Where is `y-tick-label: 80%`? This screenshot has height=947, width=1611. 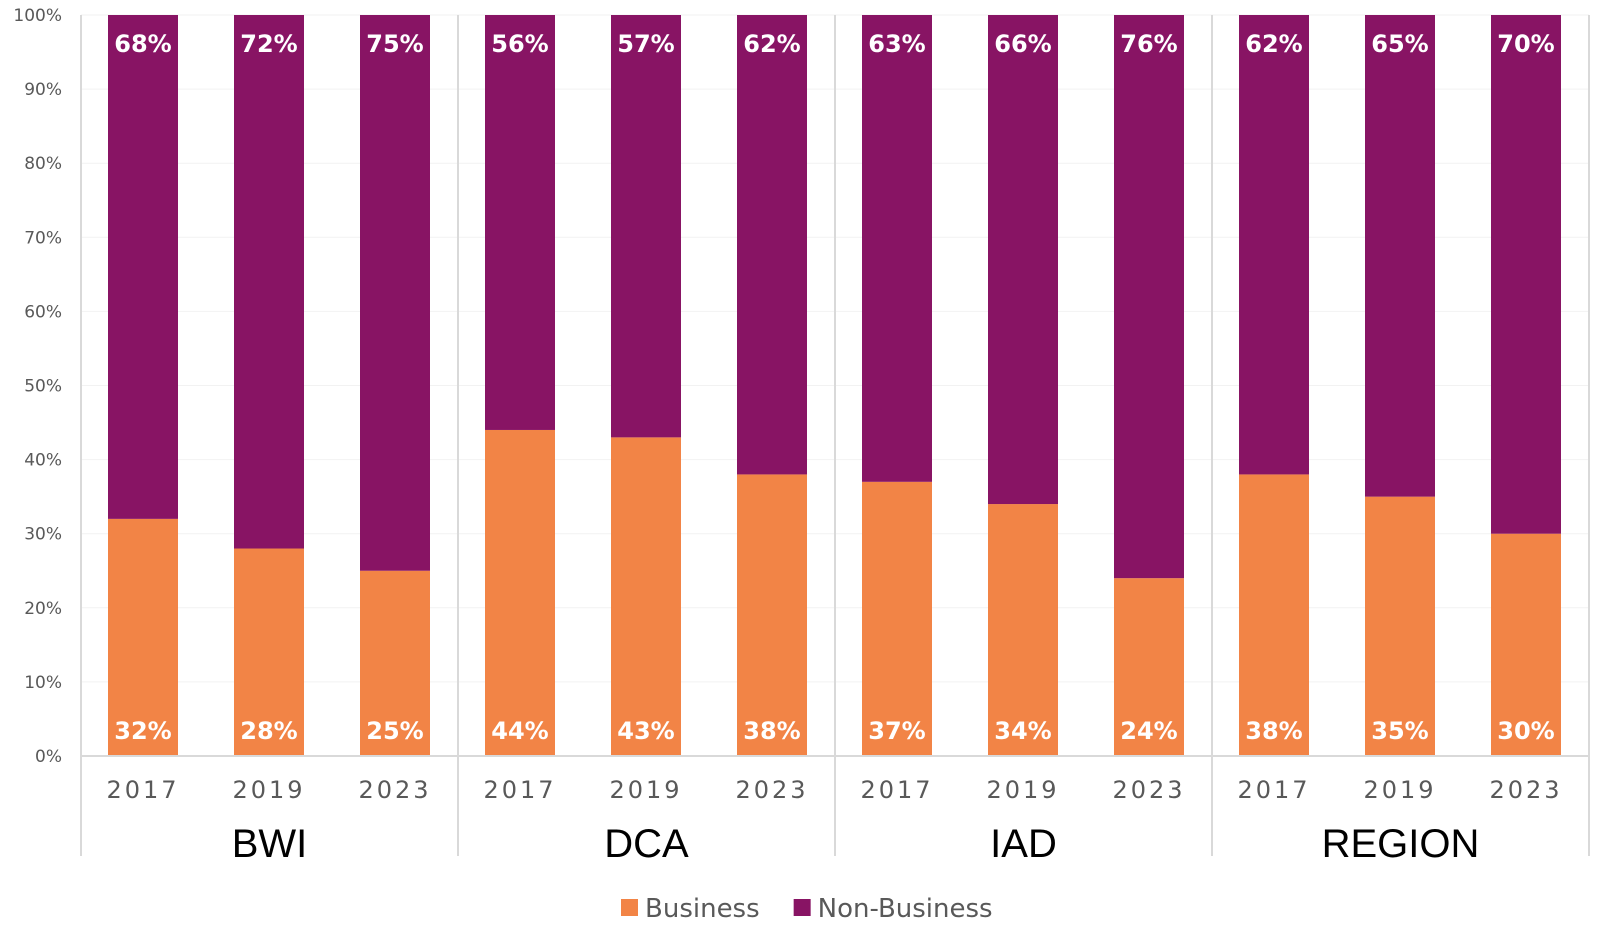 y-tick-label: 80% is located at coordinates (43, 164).